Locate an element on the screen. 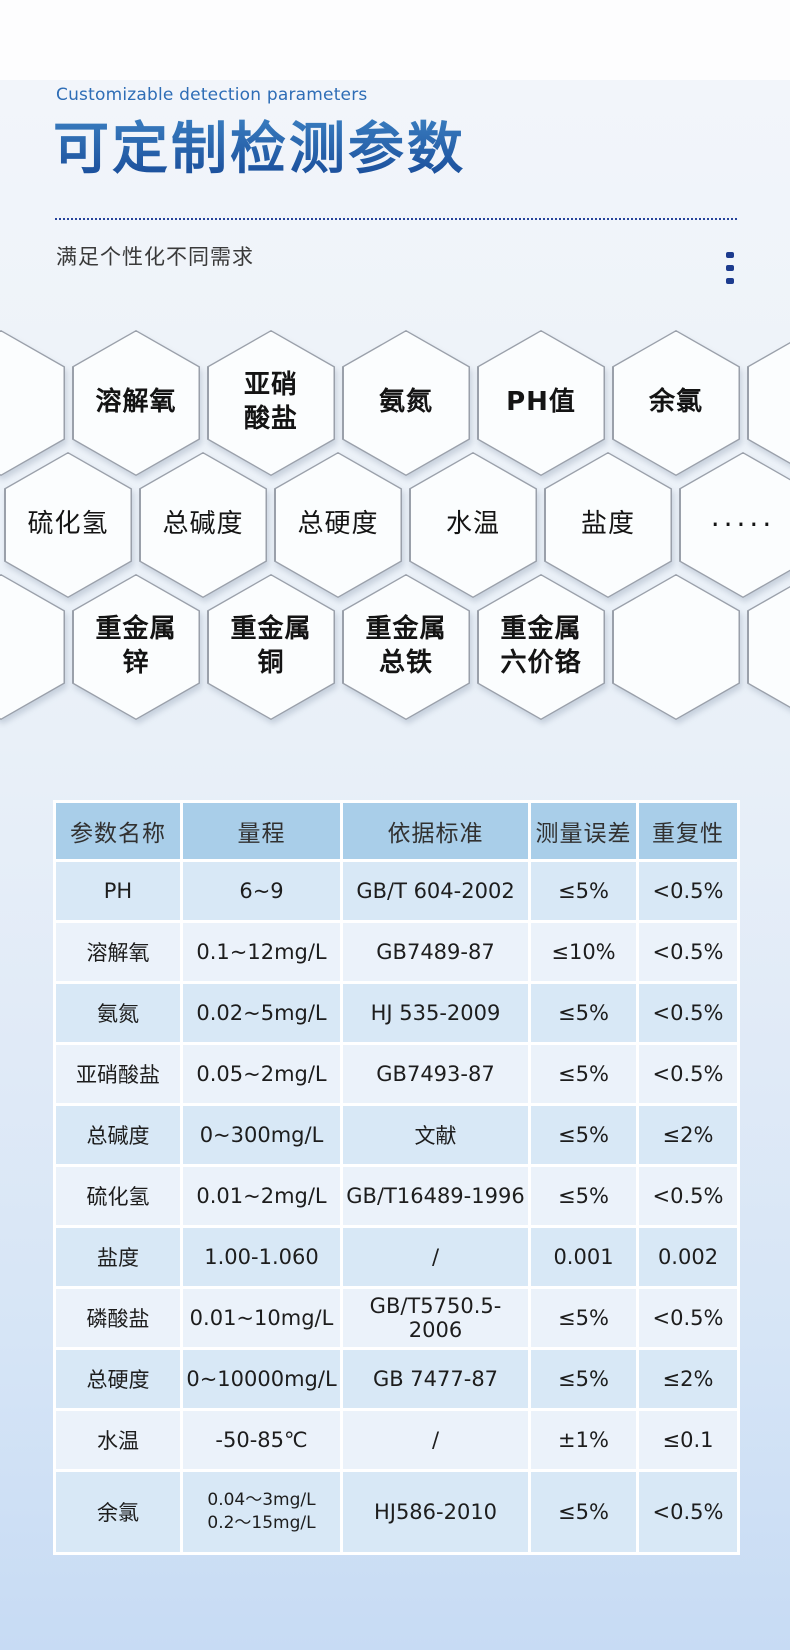  hex-badge: ····· is located at coordinates (734, 525).